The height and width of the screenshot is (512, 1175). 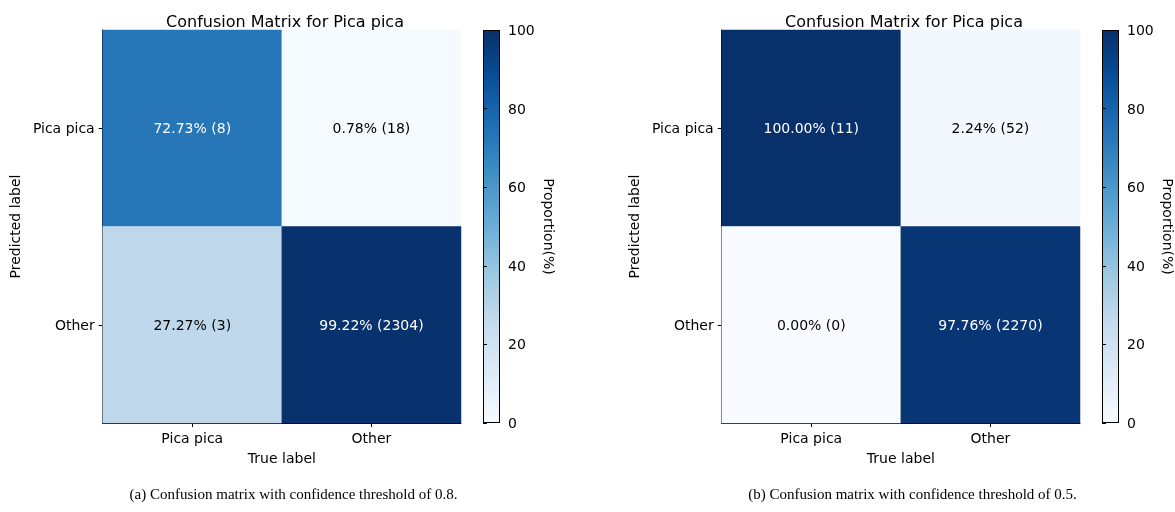 I want to click on data-label: 2.24% (52), so click(x=990, y=128).